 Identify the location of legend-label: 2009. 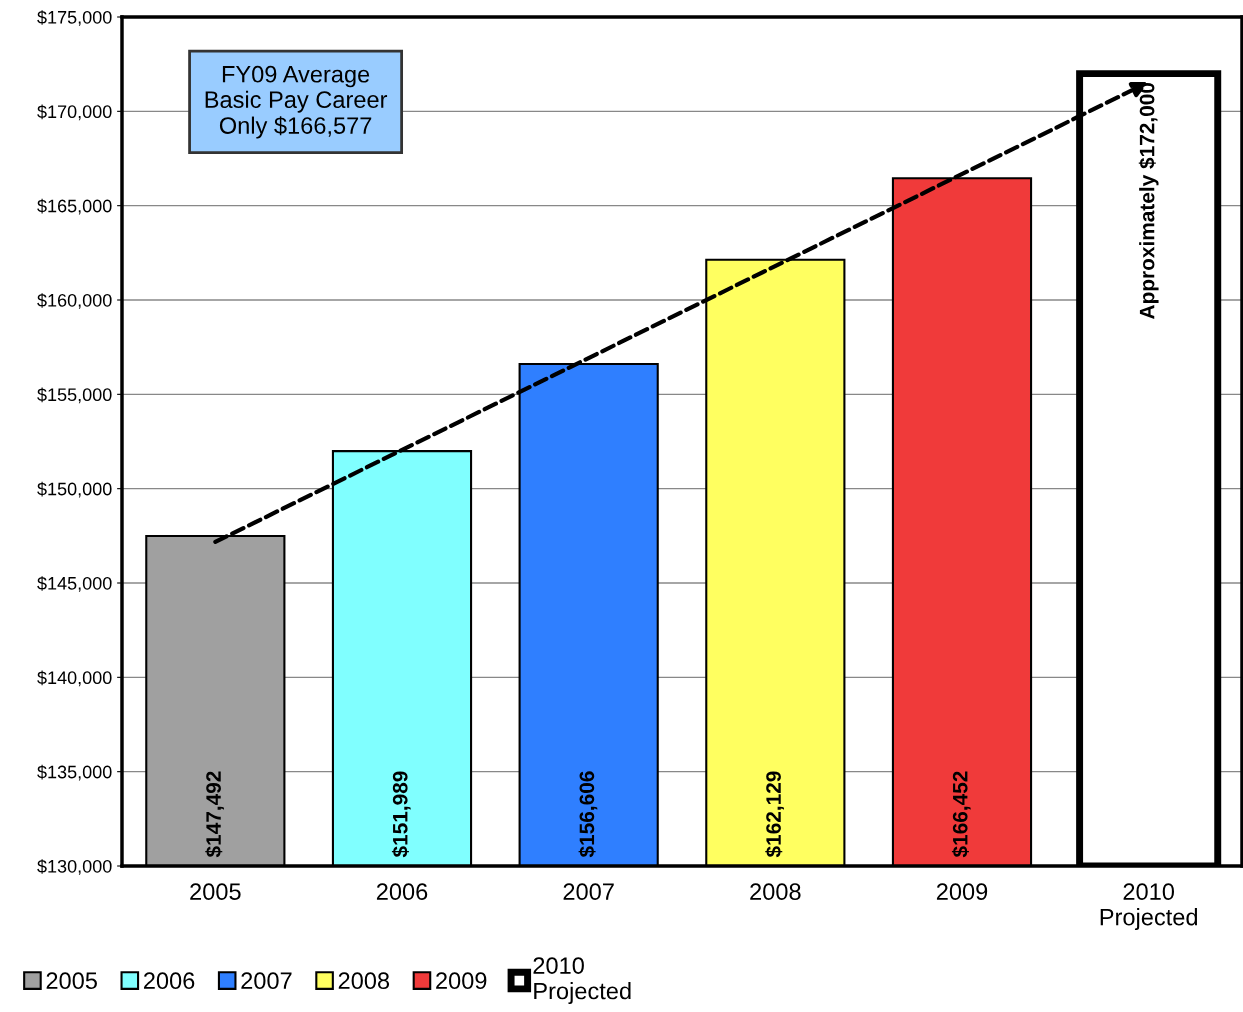
(461, 981).